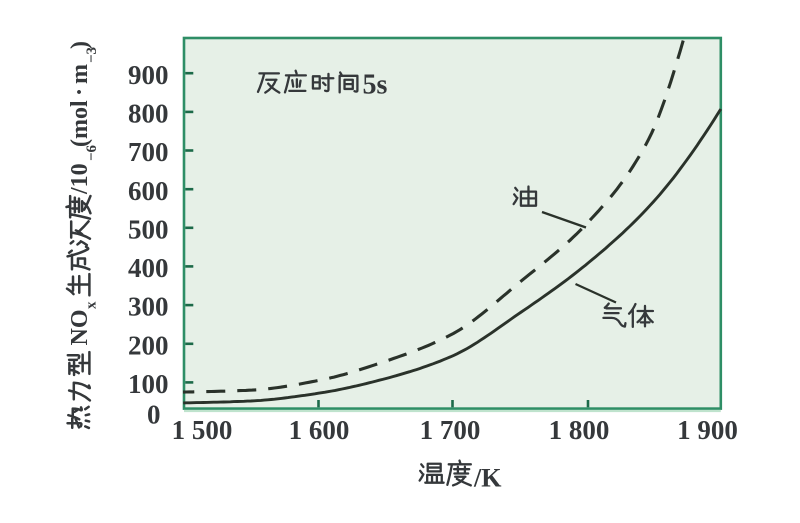  I want to click on svg-text: /10, so click(80, 179).